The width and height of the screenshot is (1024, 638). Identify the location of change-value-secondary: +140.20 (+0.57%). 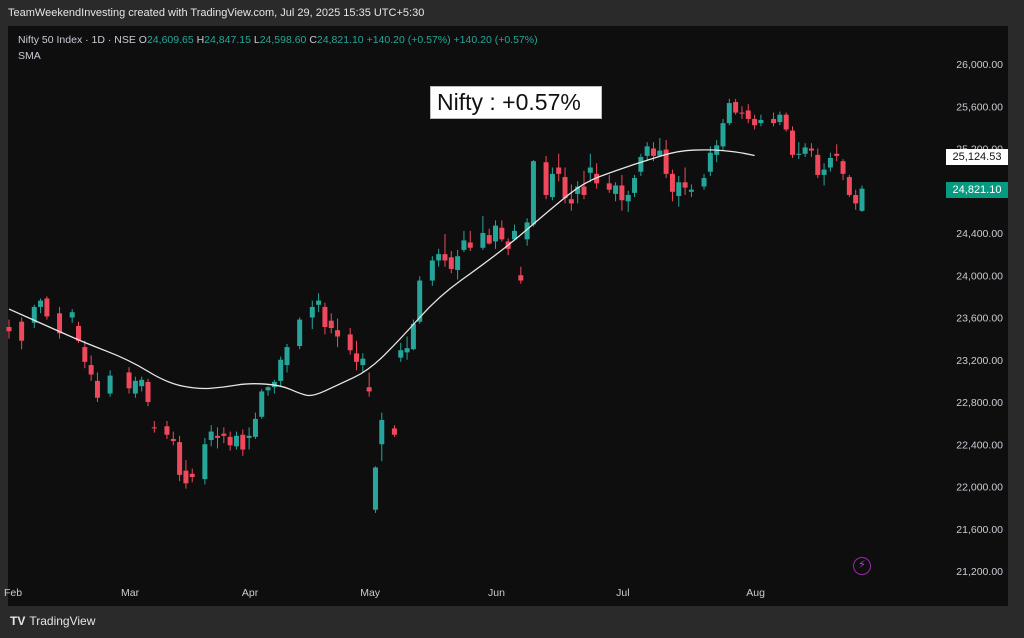
(495, 40).